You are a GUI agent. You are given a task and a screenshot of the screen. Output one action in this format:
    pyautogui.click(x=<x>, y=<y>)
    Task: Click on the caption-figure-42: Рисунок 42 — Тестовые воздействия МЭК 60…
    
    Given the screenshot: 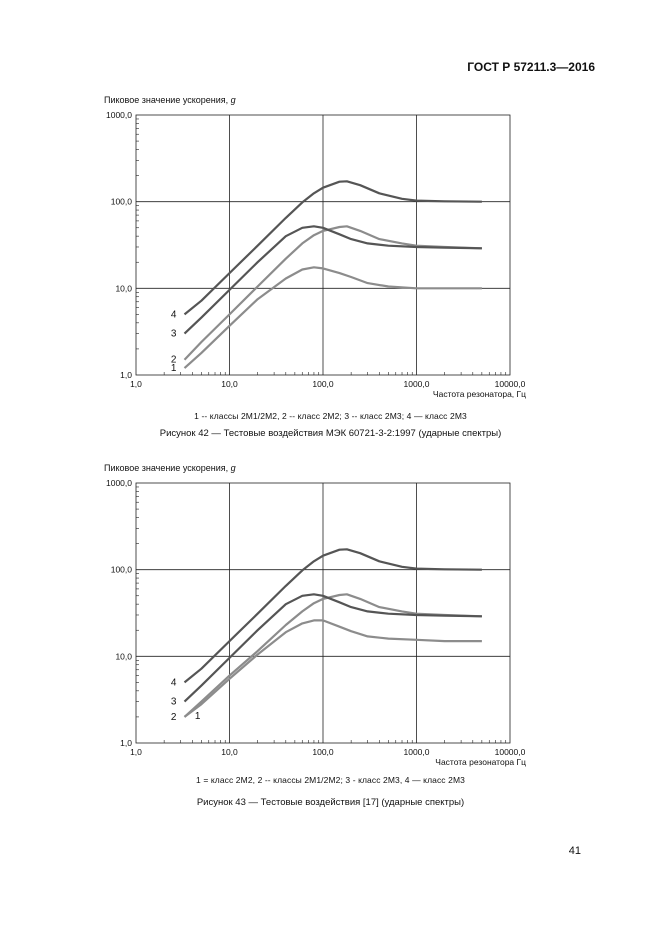 What is the action you would take?
    pyautogui.click(x=330, y=433)
    